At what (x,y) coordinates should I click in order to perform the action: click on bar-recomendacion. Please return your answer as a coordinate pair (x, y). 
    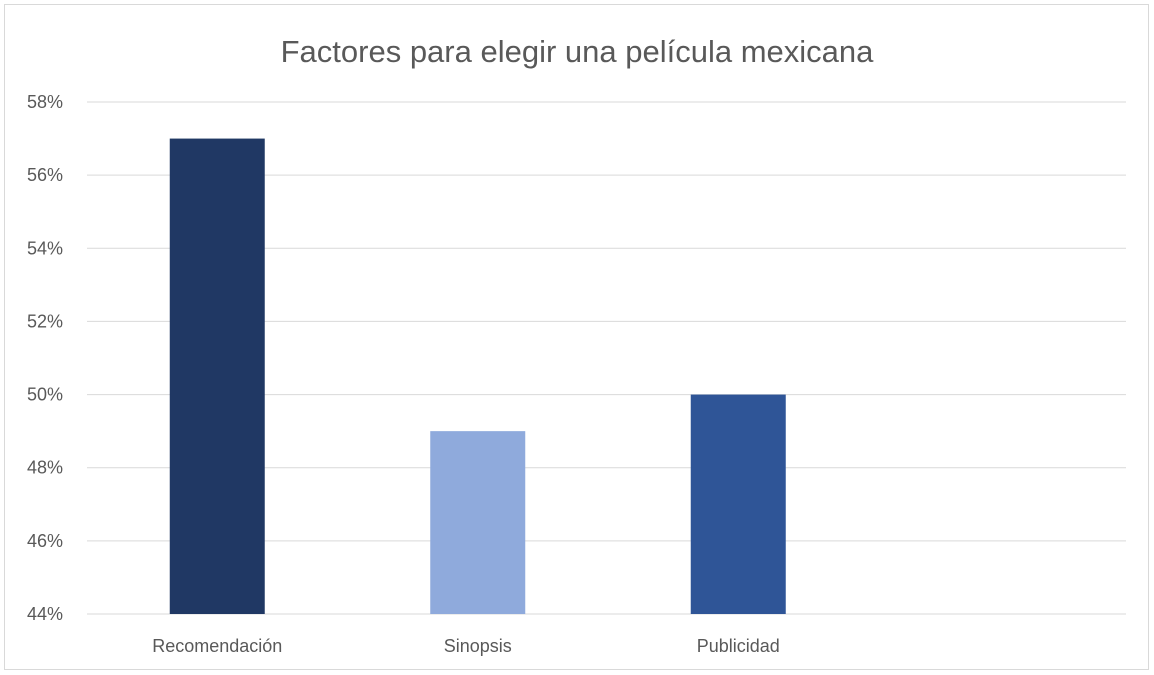
    Looking at the image, I should click on (217, 376).